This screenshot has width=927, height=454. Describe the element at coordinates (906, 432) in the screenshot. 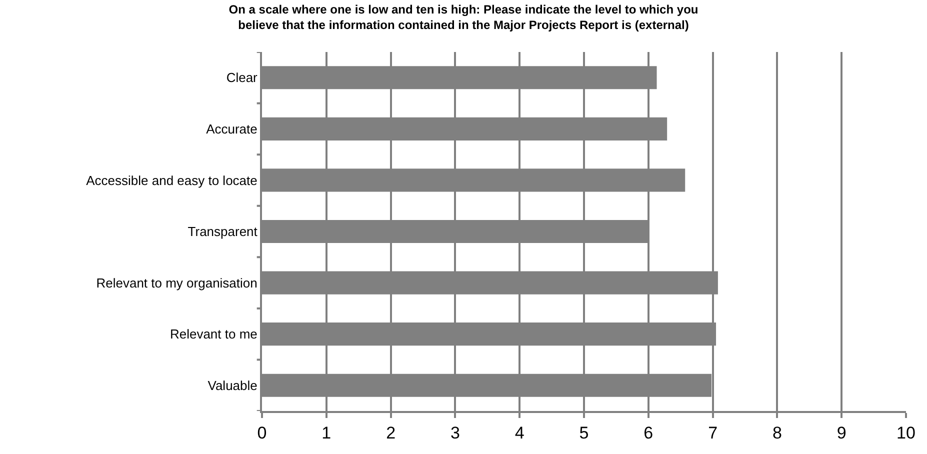

I see `x-tick-label: 10` at that location.